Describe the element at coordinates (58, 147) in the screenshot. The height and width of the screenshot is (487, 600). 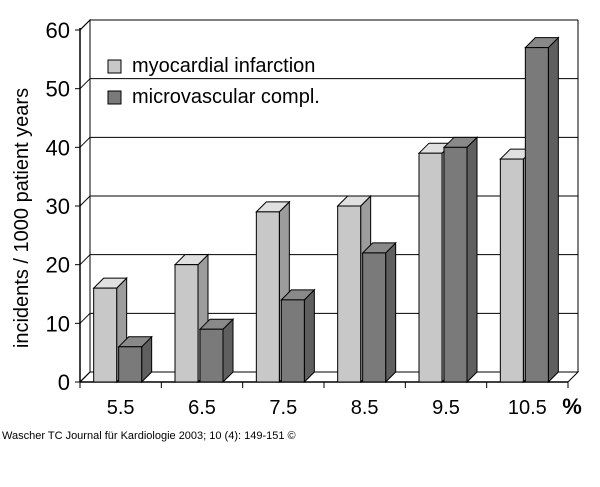
I see `y-tick-label: 40` at that location.